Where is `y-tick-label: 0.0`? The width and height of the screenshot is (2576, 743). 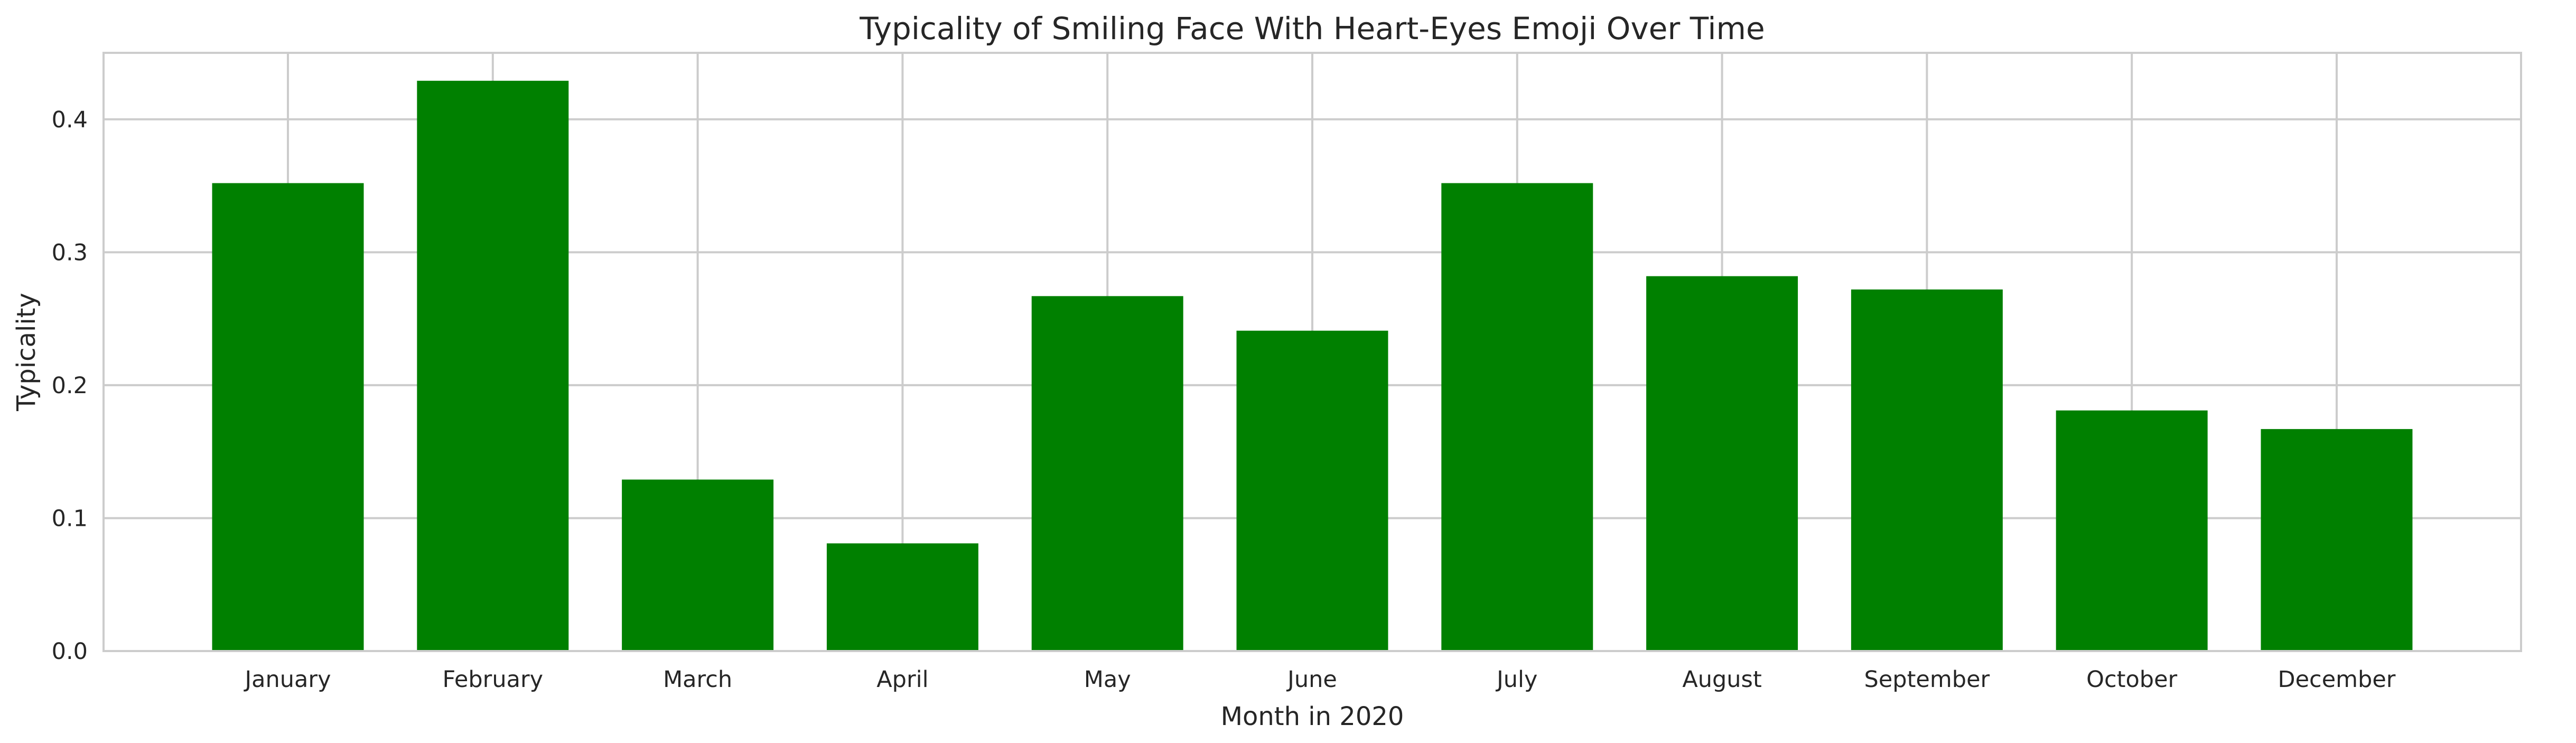
y-tick-label: 0.0 is located at coordinates (70, 651).